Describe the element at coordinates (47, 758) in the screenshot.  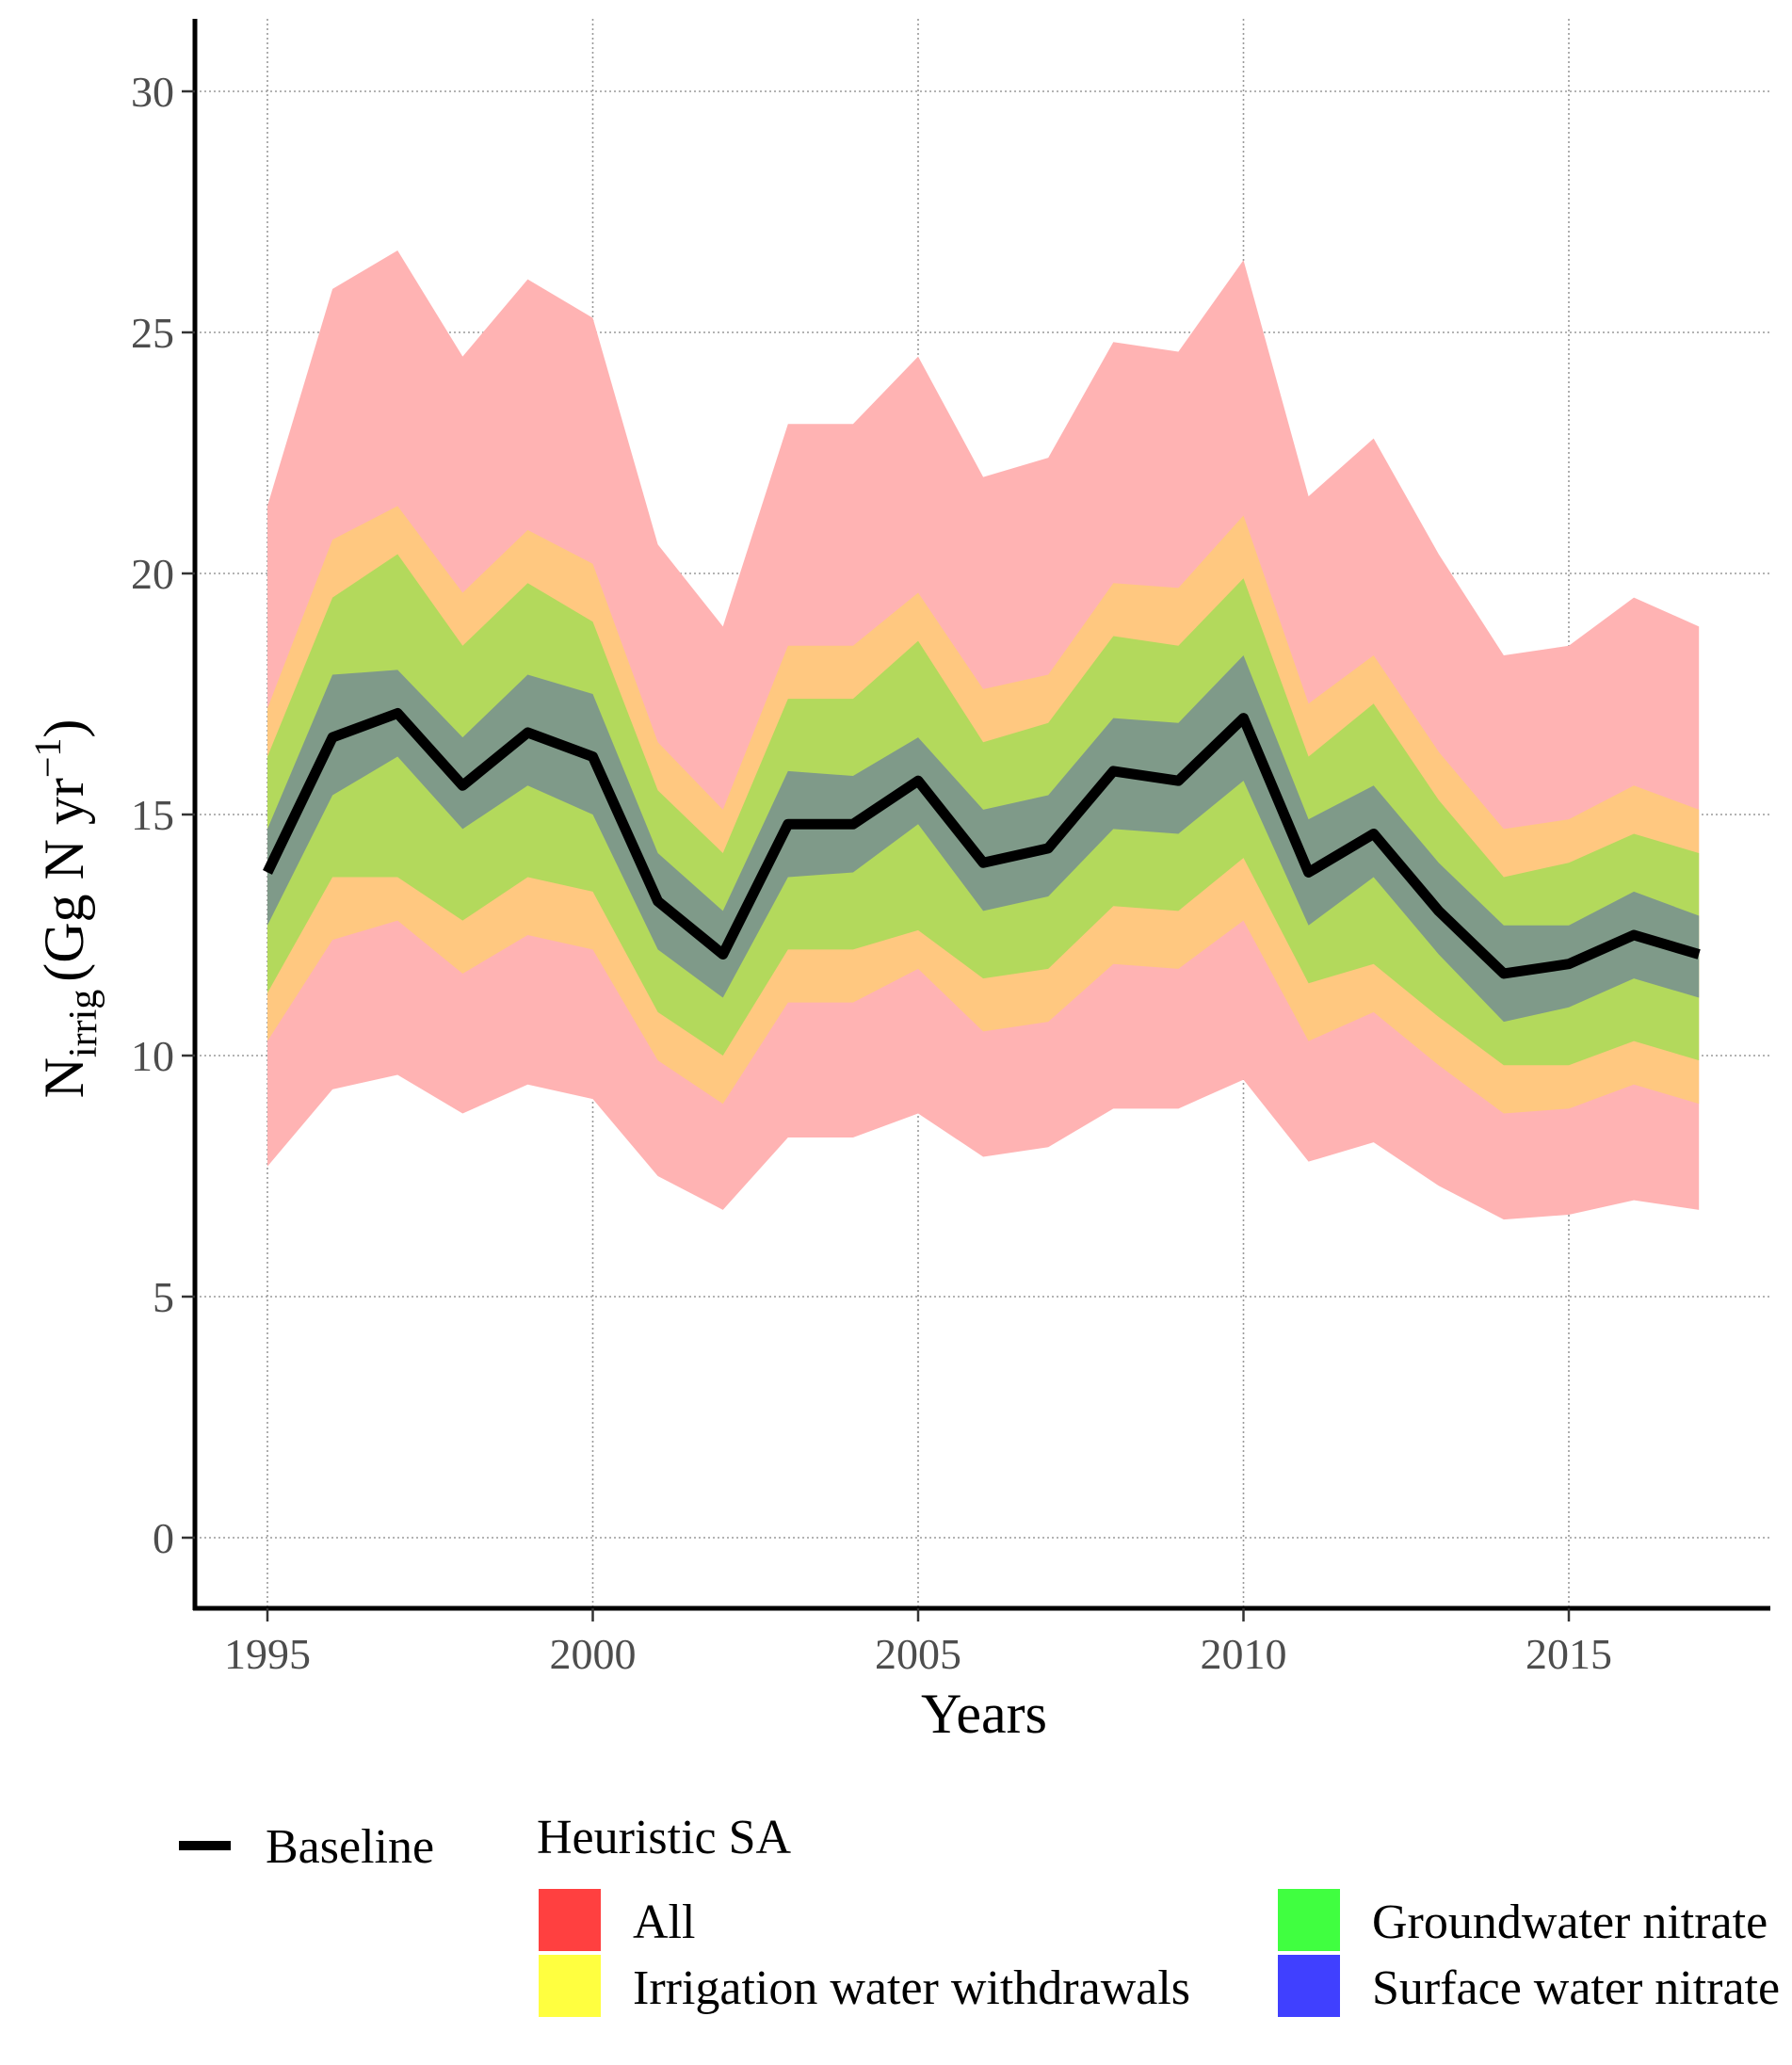
I see `y-axis-title-superscript: −1` at that location.